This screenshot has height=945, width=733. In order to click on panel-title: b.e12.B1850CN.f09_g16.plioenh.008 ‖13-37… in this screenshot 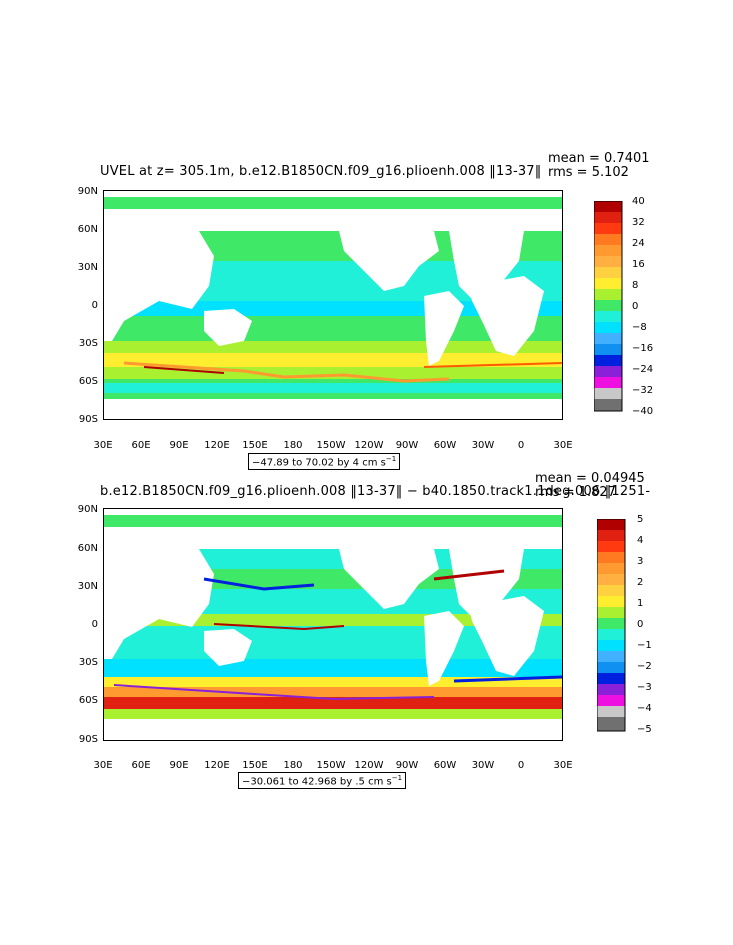, I will do `click(375, 491)`.